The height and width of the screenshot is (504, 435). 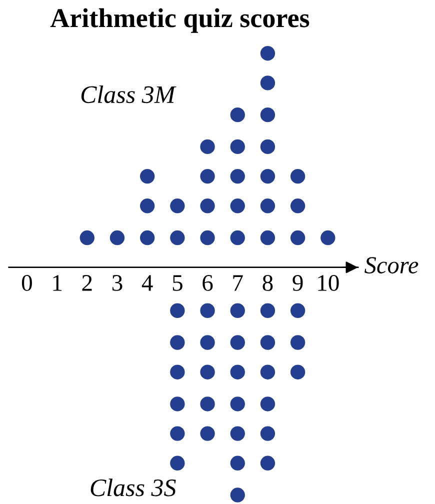 What do you see at coordinates (128, 95) in the screenshot?
I see `series-label: Class 3M` at bounding box center [128, 95].